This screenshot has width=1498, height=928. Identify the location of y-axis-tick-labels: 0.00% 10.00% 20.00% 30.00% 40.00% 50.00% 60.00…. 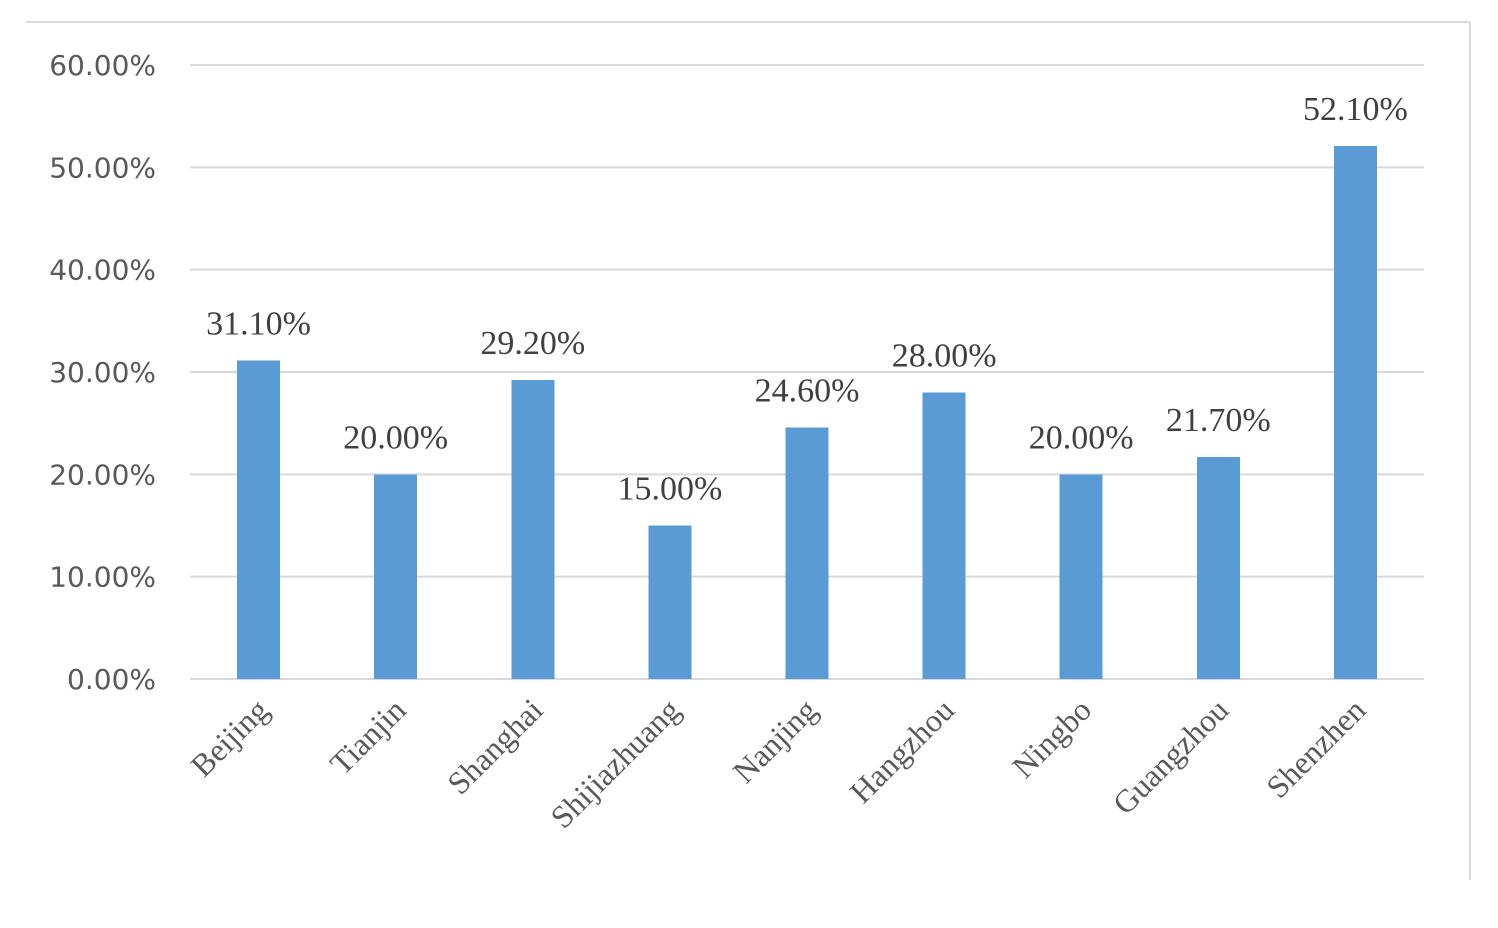
(102, 372).